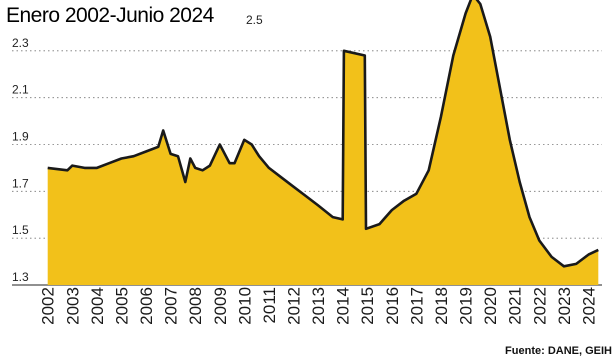  Describe the element at coordinates (20, 183) in the screenshot. I see `y-tick-label: 1.7` at that location.